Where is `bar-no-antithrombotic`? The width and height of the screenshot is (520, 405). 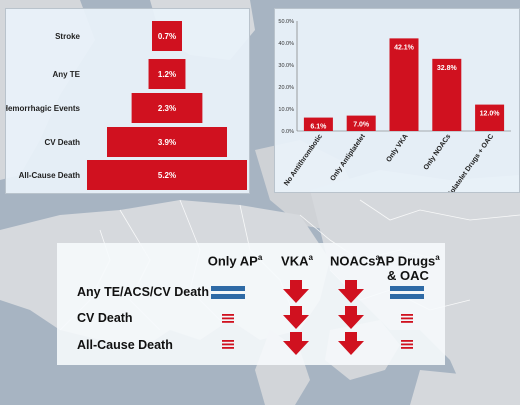 bar-no-antithrombotic is located at coordinates (318, 124).